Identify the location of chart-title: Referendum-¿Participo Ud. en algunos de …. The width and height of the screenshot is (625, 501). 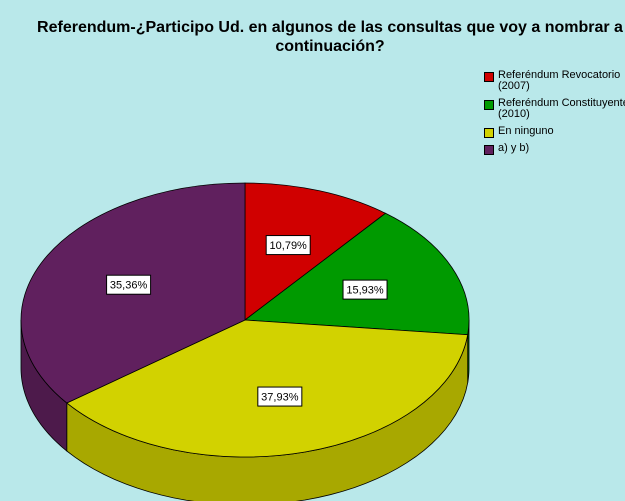
(312, 37).